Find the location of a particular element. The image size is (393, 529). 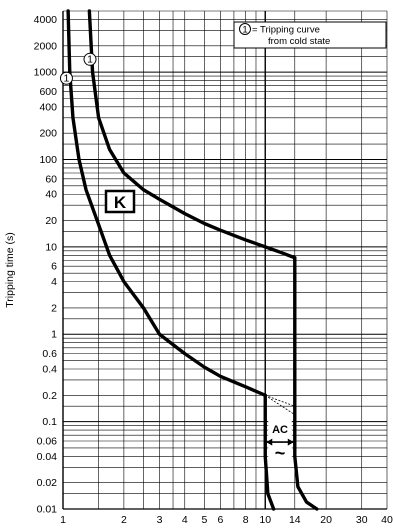

legend-marker-circle is located at coordinates (245, 29).